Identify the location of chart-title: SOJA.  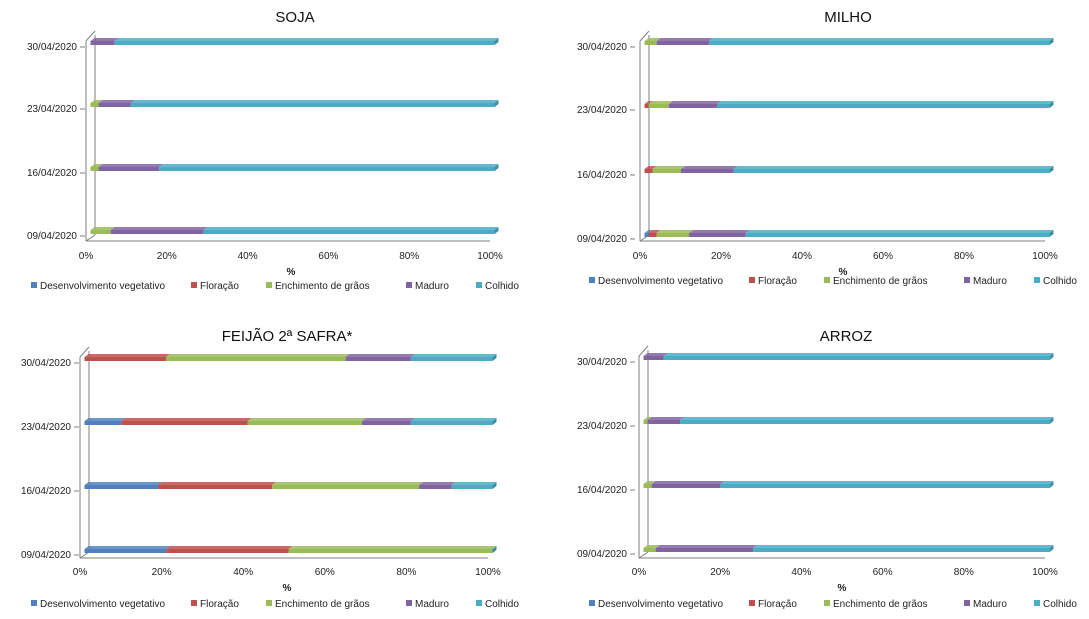
(294, 17).